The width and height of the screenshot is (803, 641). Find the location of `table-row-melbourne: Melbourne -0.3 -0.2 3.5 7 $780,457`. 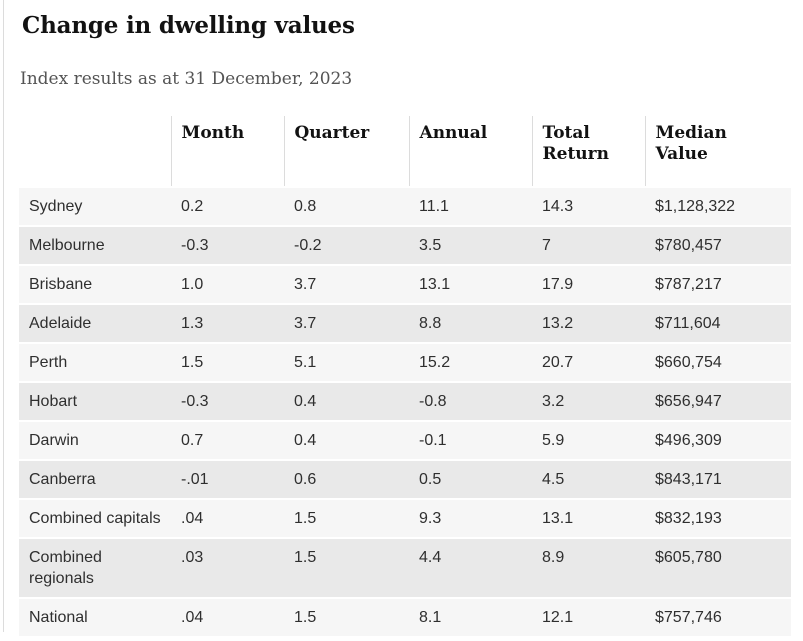

table-row-melbourne: Melbourne -0.3 -0.2 3.5 7 $780,457 is located at coordinates (405, 245).